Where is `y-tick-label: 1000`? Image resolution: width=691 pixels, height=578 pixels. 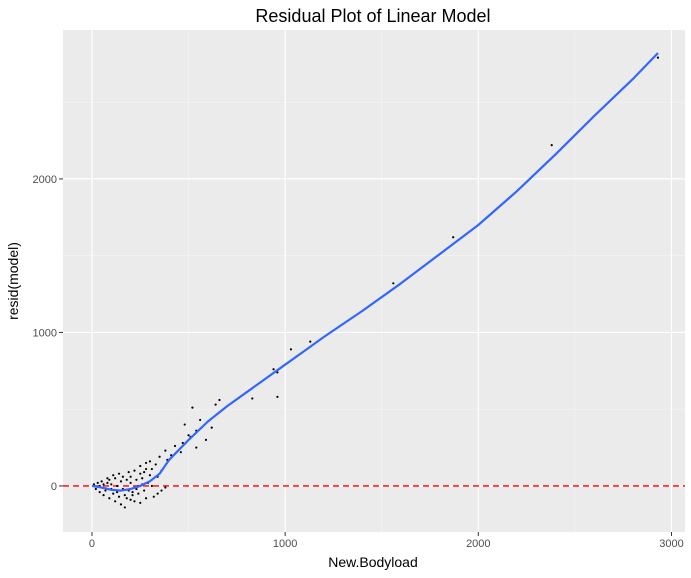
y-tick-label: 1000 is located at coordinates (45, 333).